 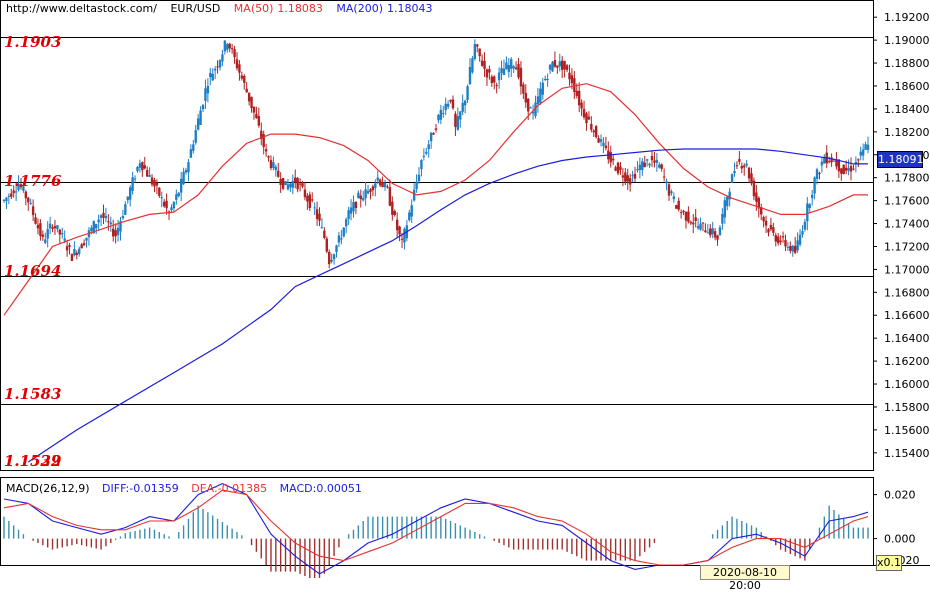 I want to click on level-label-1-1583: 1.1583, so click(x=33, y=394).